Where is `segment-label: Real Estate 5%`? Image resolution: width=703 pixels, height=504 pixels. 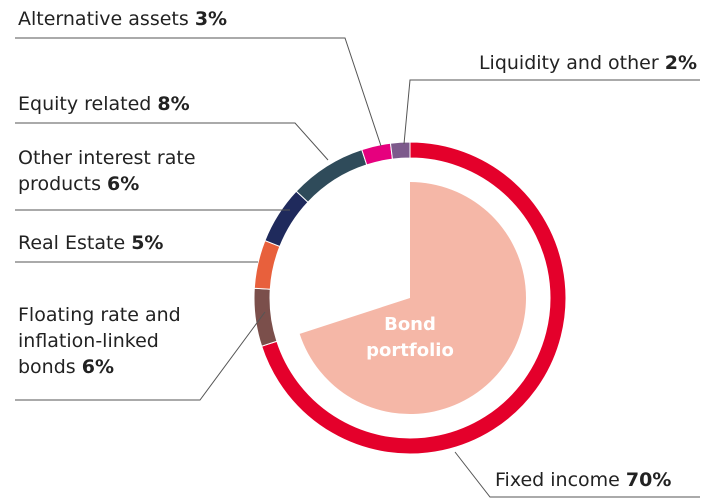 segment-label: Real Estate 5% is located at coordinates (138, 243).